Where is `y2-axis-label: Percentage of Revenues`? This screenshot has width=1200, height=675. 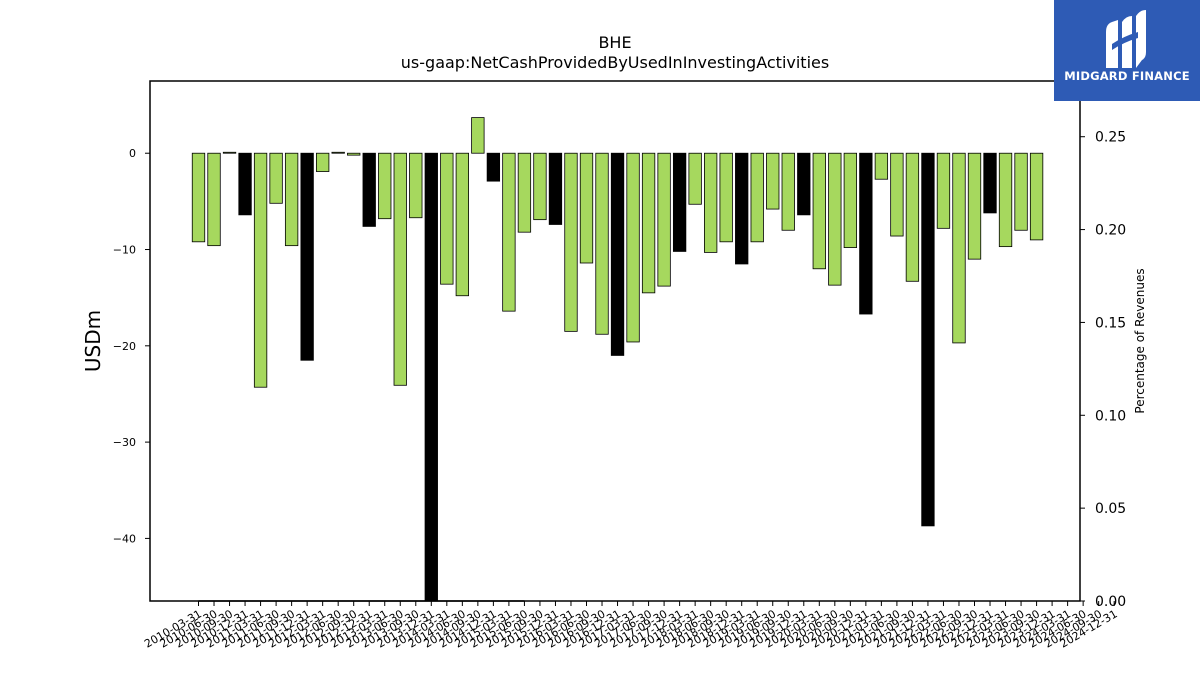
y2-axis-label: Percentage of Revenues is located at coordinates (1140, 340).